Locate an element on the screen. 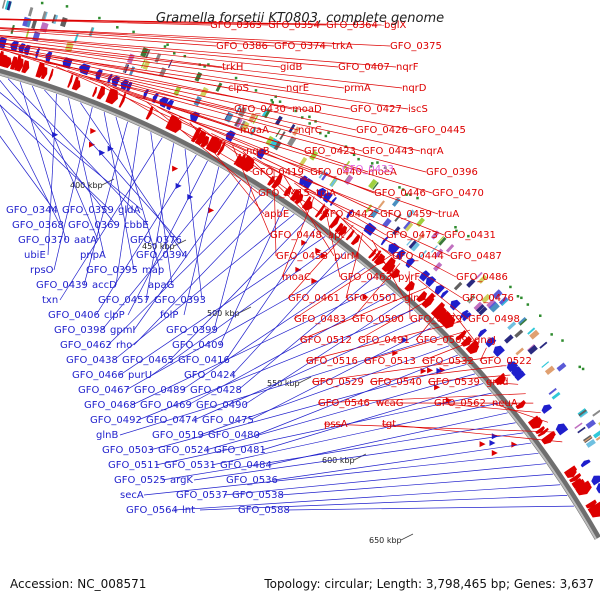 Image resolution: width=600 pixels, height=600 pixels. reverse-gene-label: secA is located at coordinates (132, 495).